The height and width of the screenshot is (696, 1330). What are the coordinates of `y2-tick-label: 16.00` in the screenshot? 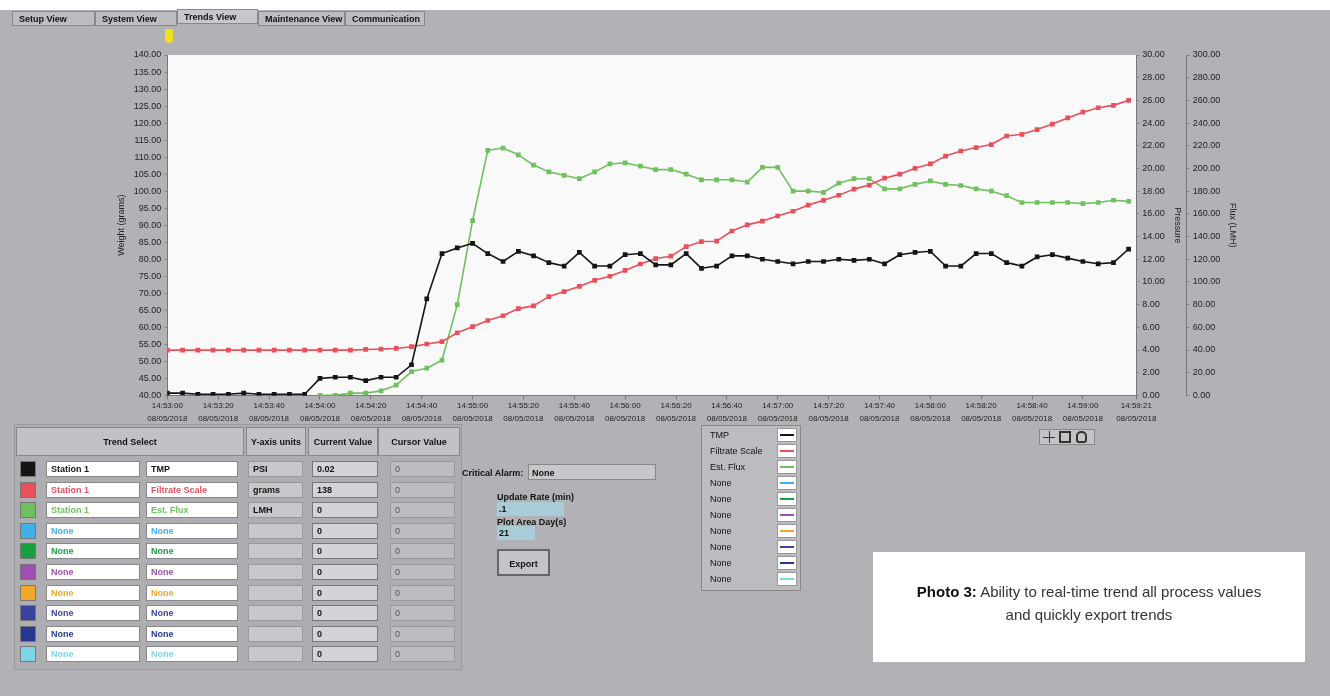 It's located at (1153, 213).